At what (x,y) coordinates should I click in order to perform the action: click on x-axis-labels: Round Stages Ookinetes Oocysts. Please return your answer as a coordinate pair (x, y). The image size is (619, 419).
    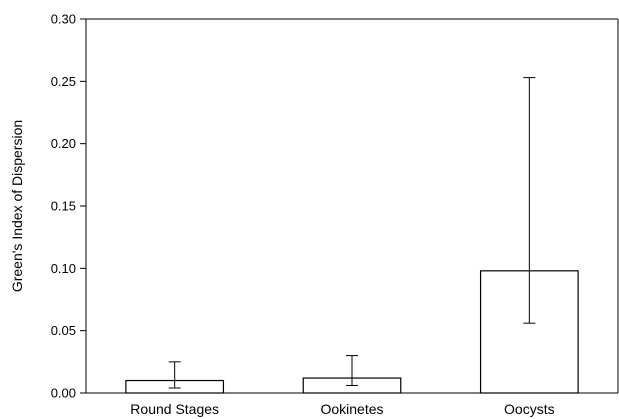
    Looking at the image, I should click on (342, 409).